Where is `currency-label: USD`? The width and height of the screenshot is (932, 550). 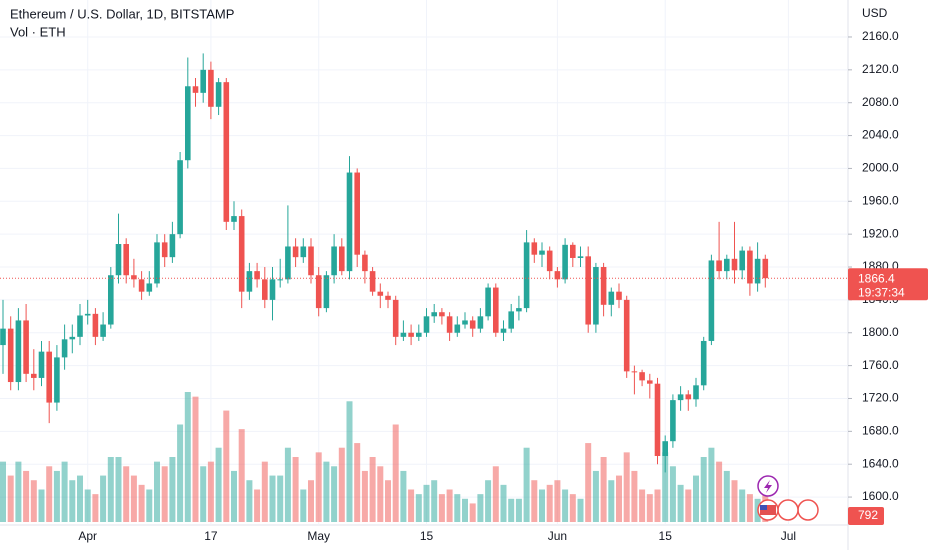
currency-label: USD is located at coordinates (875, 13).